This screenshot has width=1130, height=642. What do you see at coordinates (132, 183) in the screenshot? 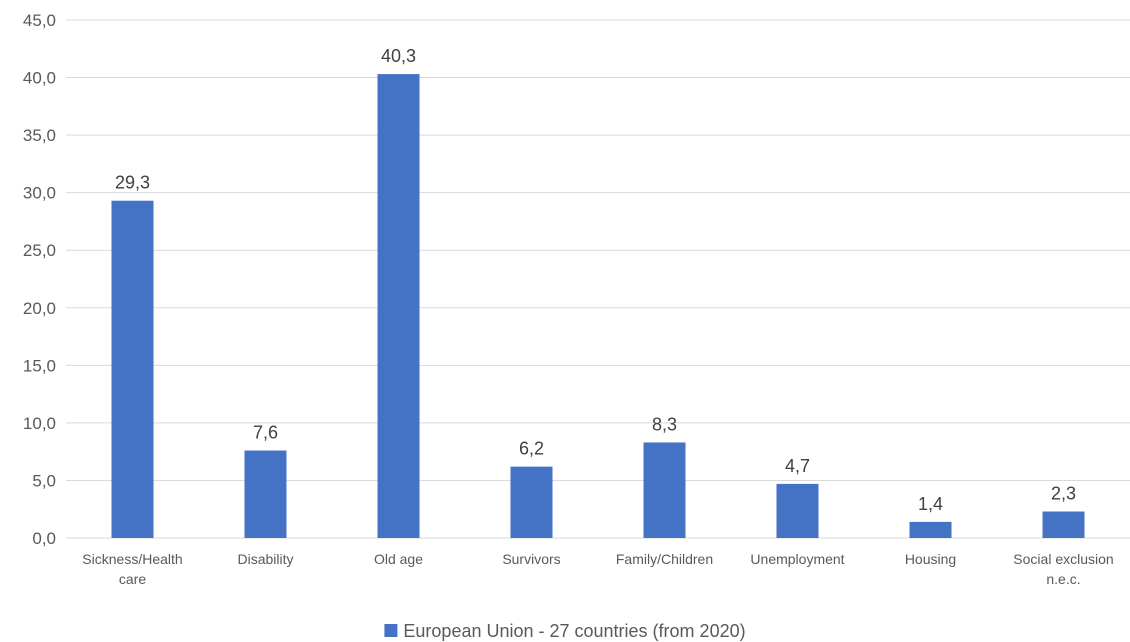
I see `data-label: 29,3` at bounding box center [132, 183].